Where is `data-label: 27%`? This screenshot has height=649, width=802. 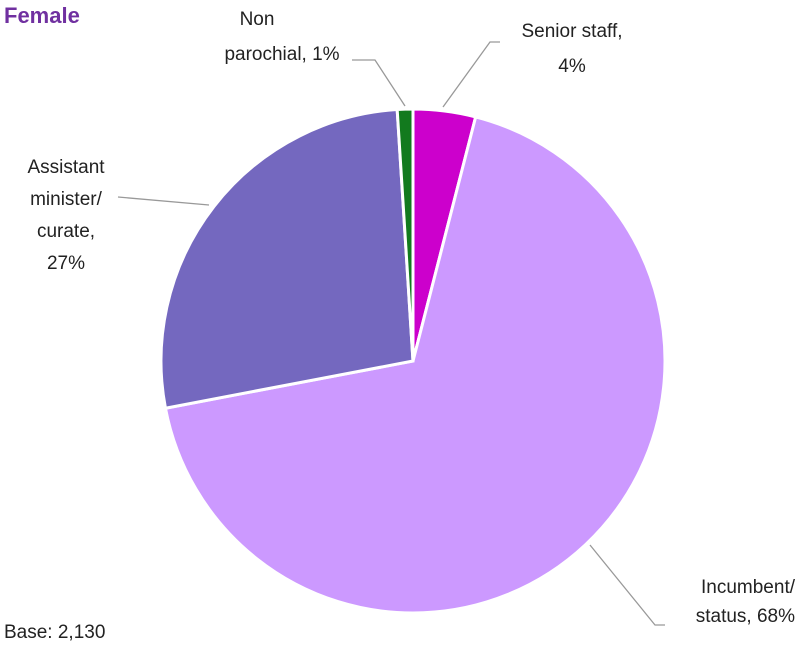 data-label: 27% is located at coordinates (66, 263).